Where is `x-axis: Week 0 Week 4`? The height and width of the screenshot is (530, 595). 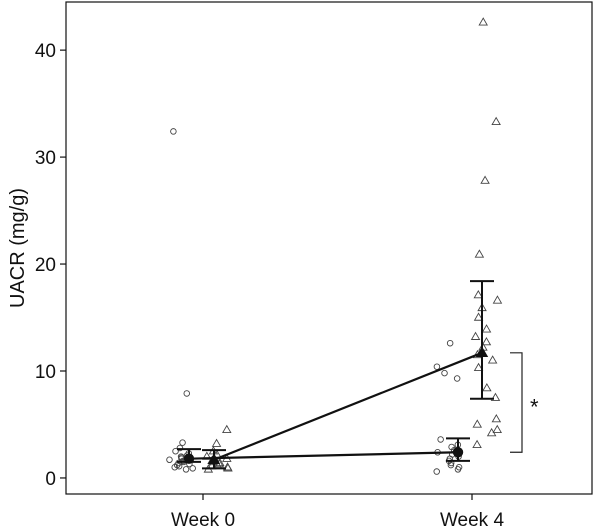
x-axis: Week 0 Week 4 is located at coordinates (338, 512).